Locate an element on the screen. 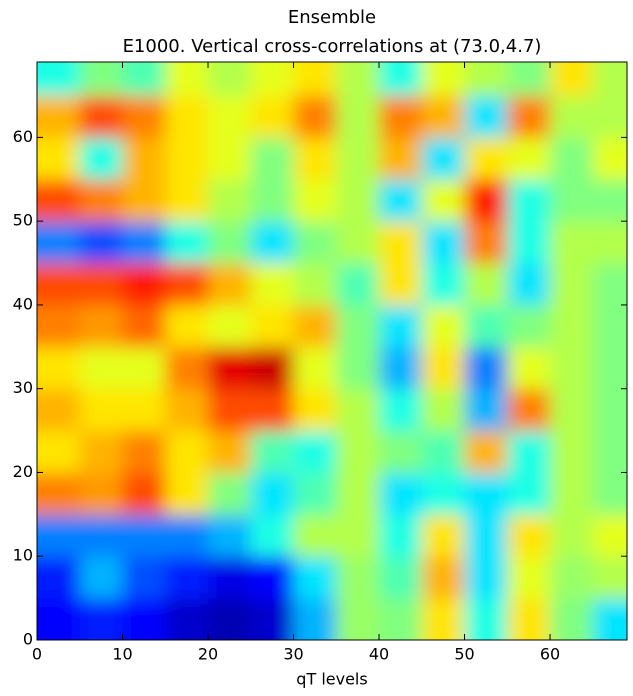  y-tick-label: 60 is located at coordinates (23, 136).